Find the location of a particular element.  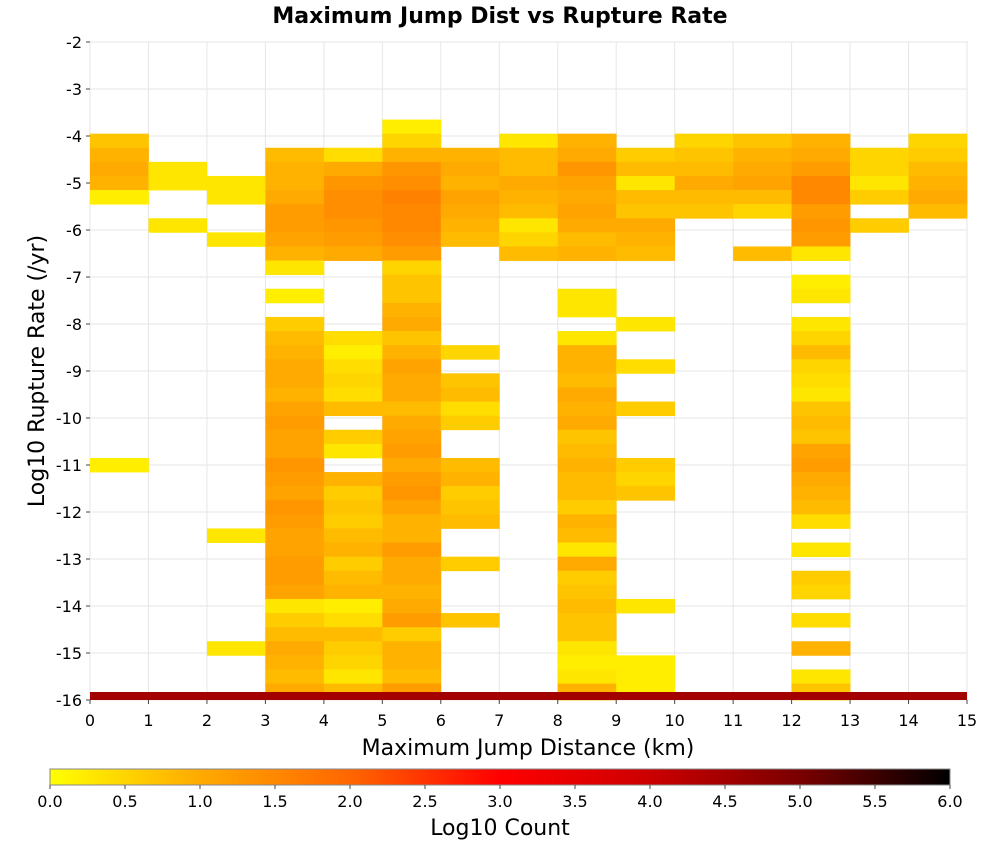

y-tick-label: -6 is located at coordinates (74, 230).